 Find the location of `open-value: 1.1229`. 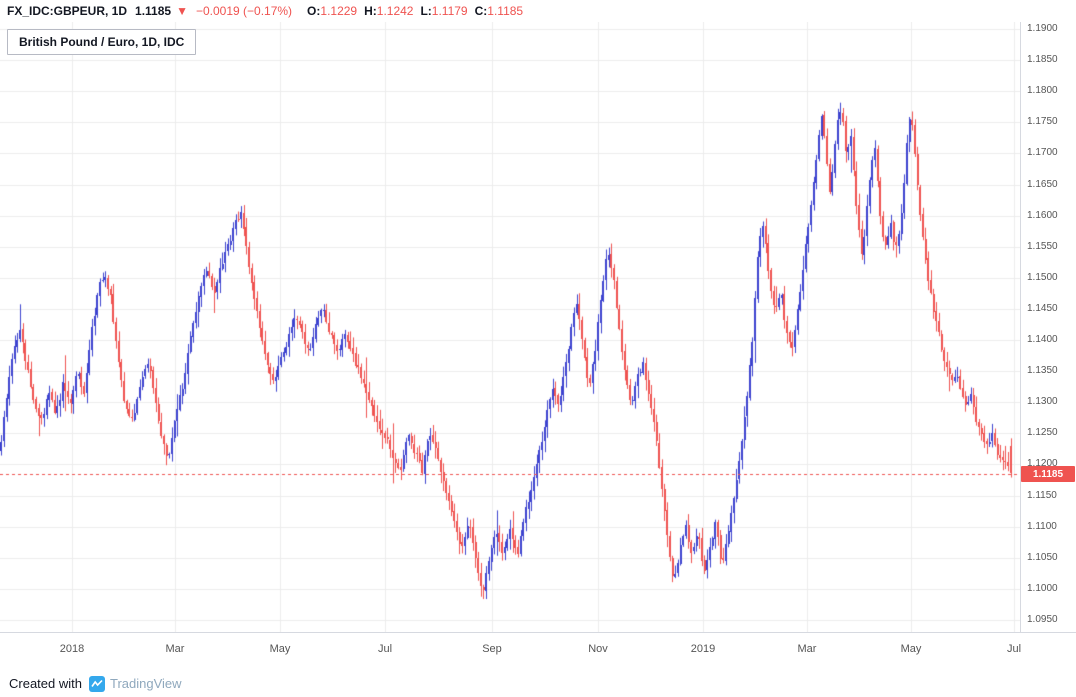

open-value: 1.1229 is located at coordinates (339, 11).